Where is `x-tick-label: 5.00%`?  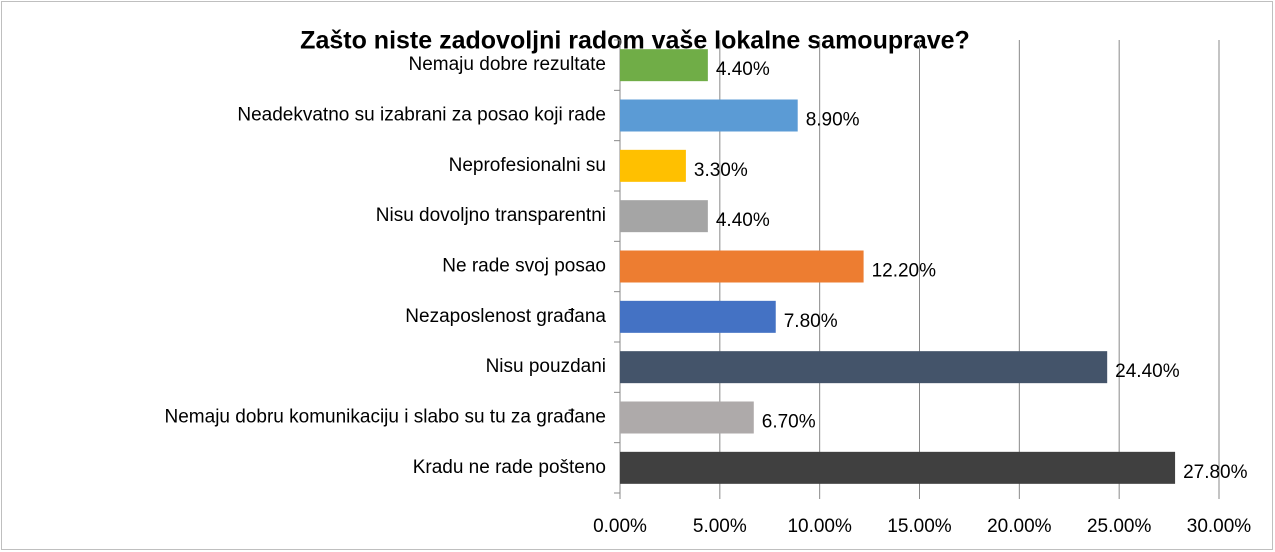 x-tick-label: 5.00% is located at coordinates (720, 526).